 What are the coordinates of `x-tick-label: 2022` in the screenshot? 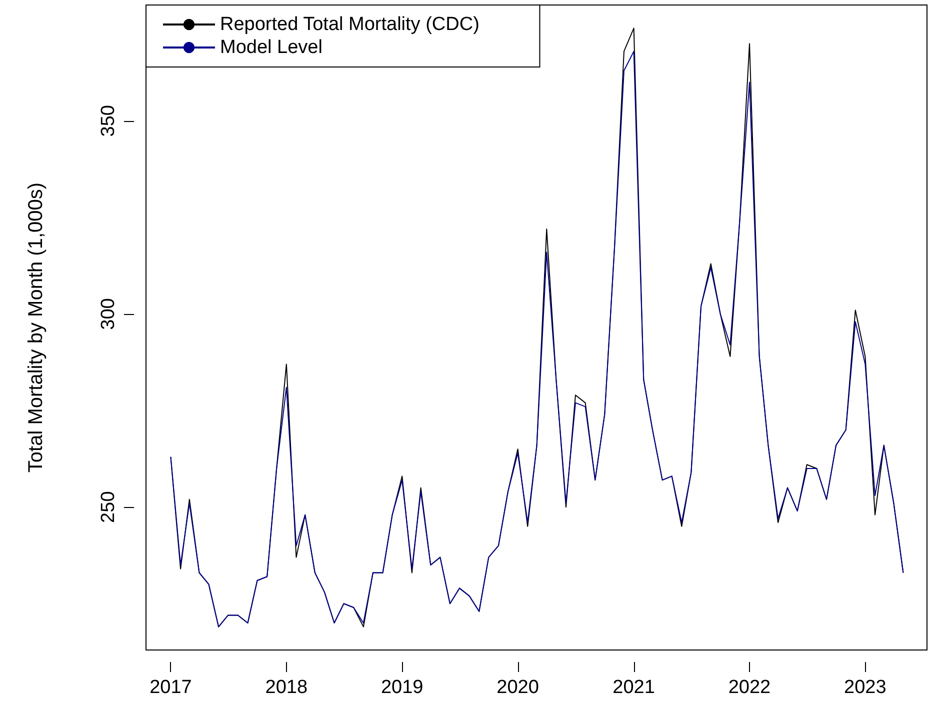 It's located at (749, 687).